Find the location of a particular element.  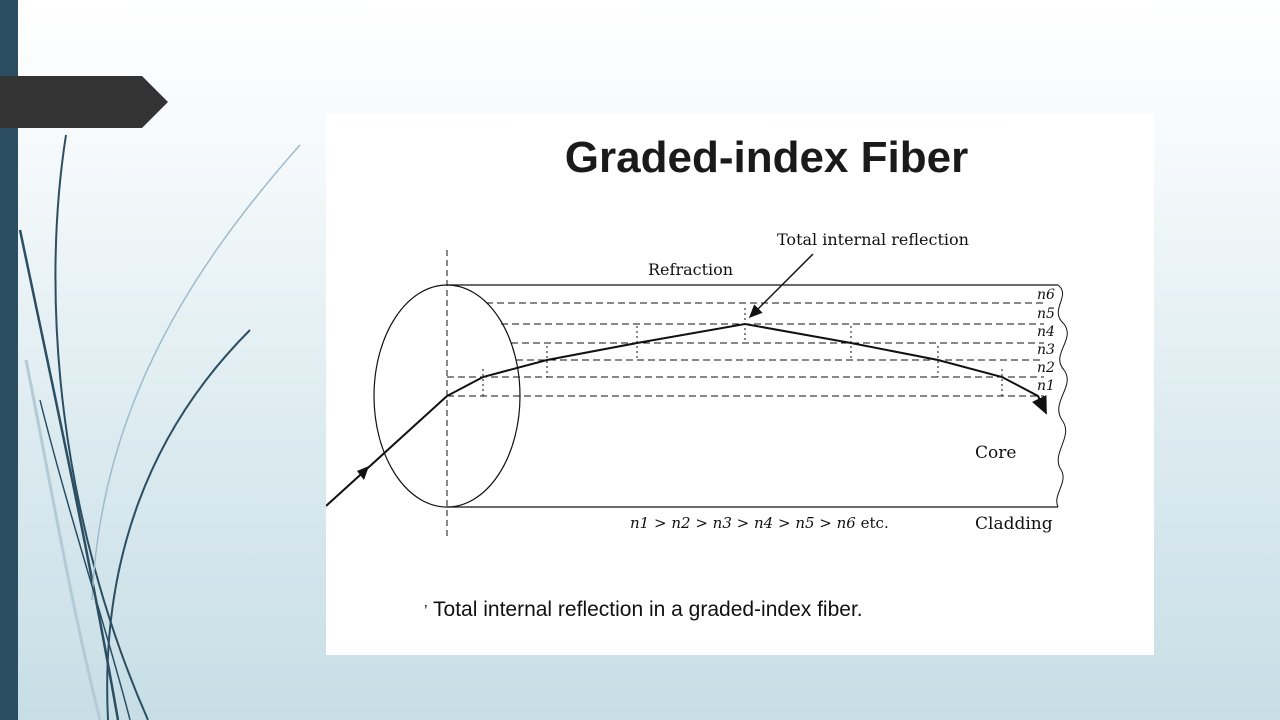

label-total-internal-reflection: Total internal reflection is located at coordinates (873, 239).